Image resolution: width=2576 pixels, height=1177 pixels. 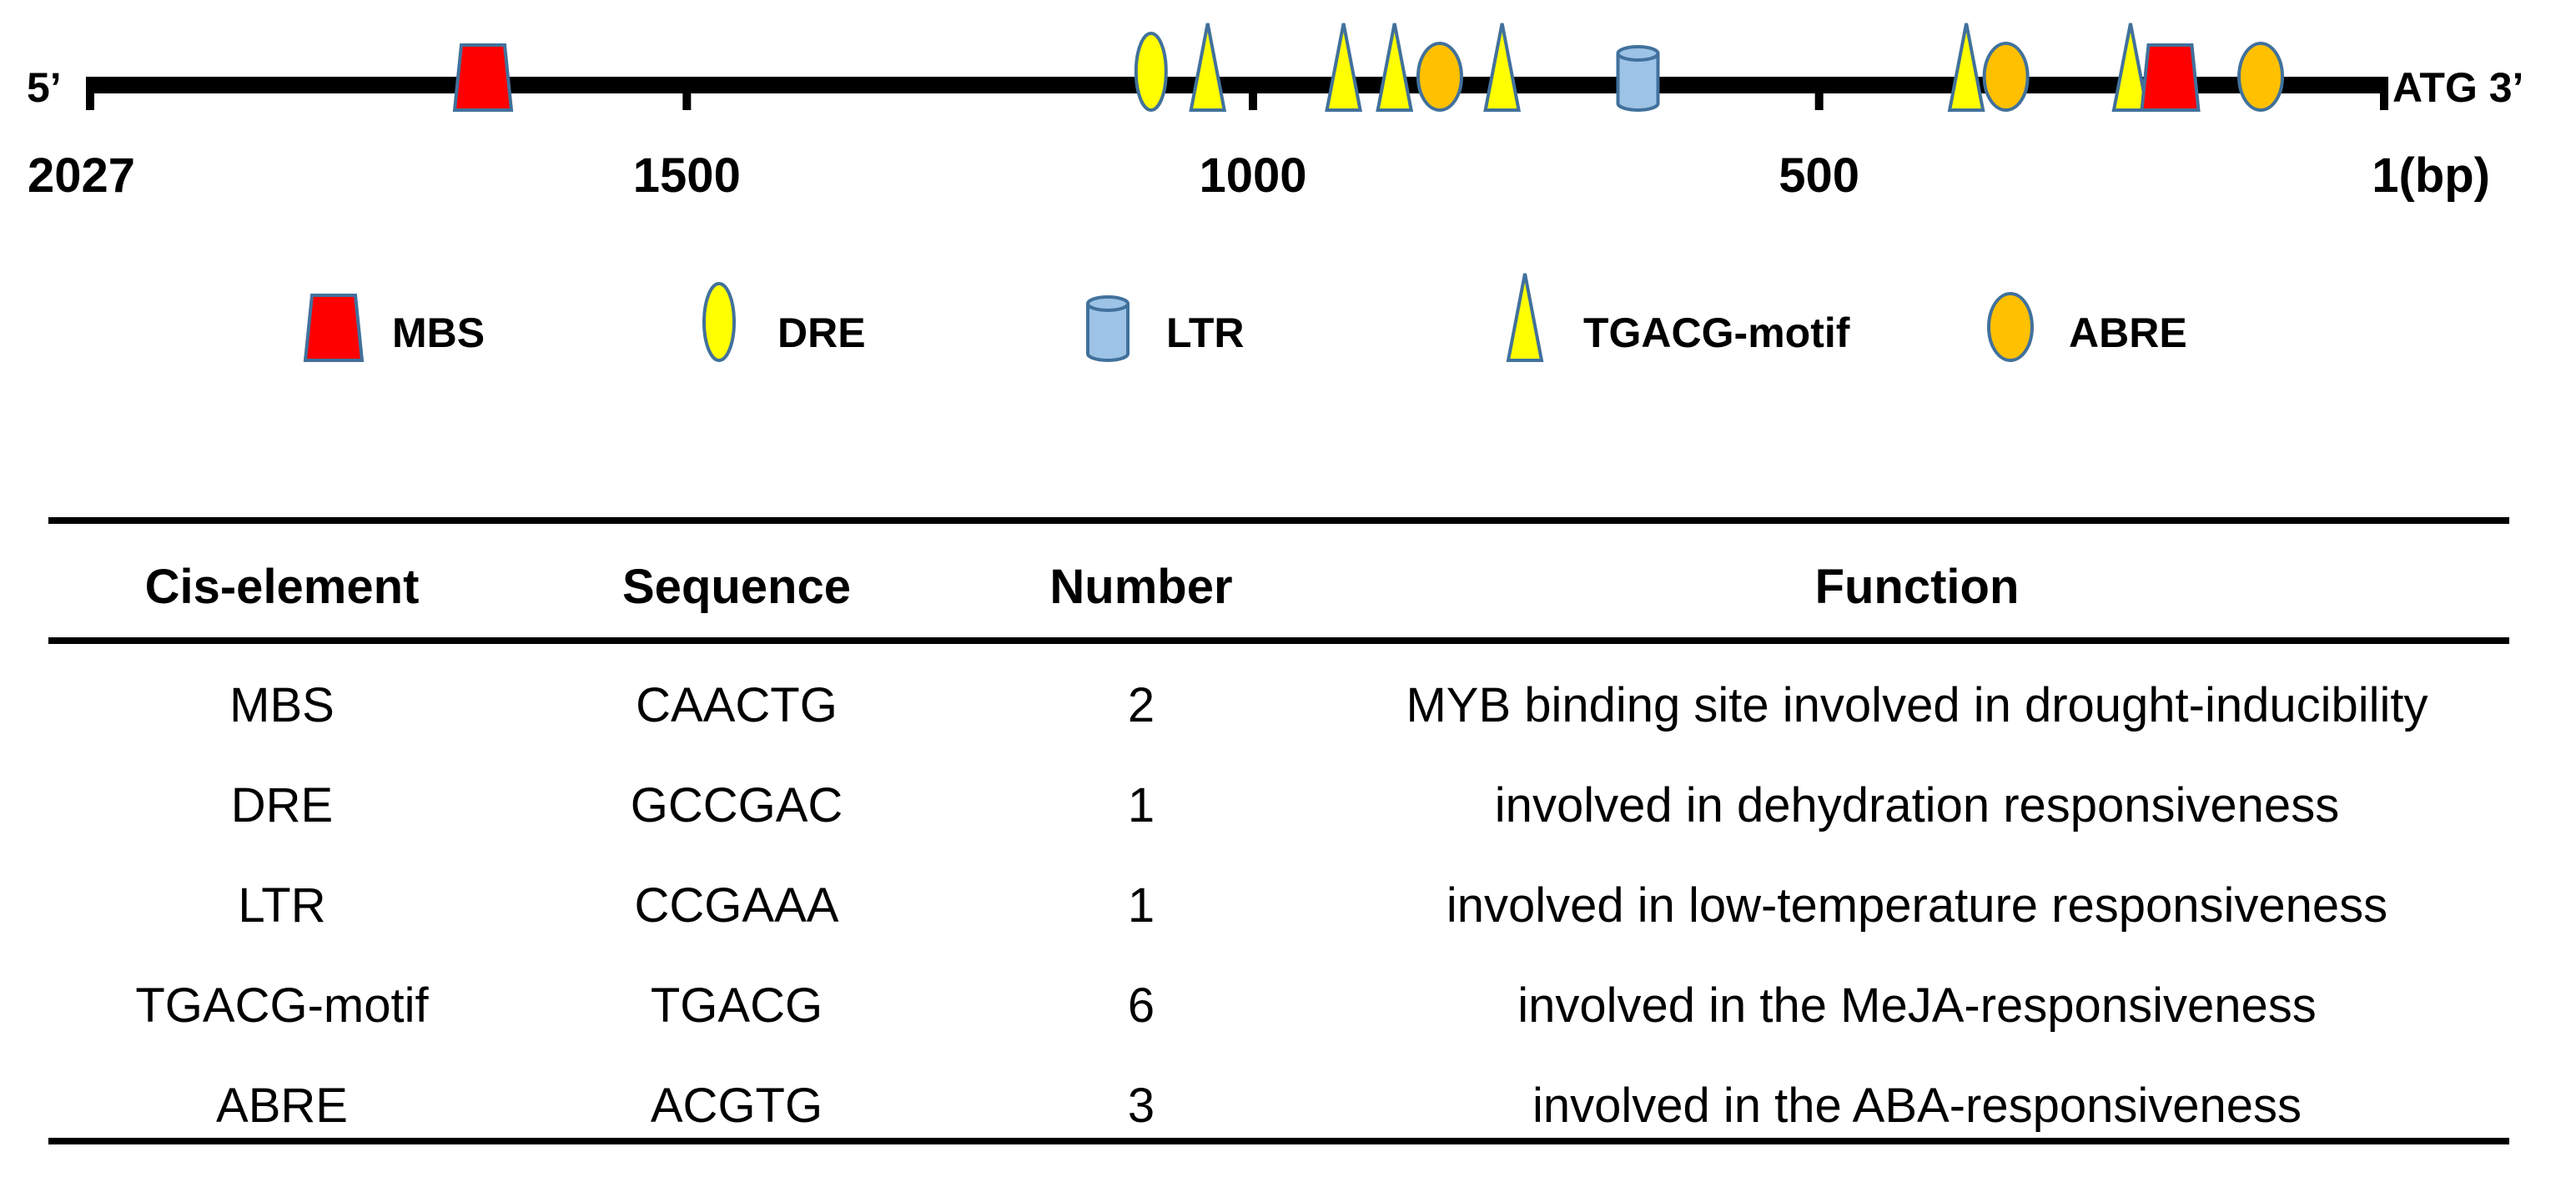 What do you see at coordinates (736, 805) in the screenshot?
I see `table-row-cell: GCCGAC` at bounding box center [736, 805].